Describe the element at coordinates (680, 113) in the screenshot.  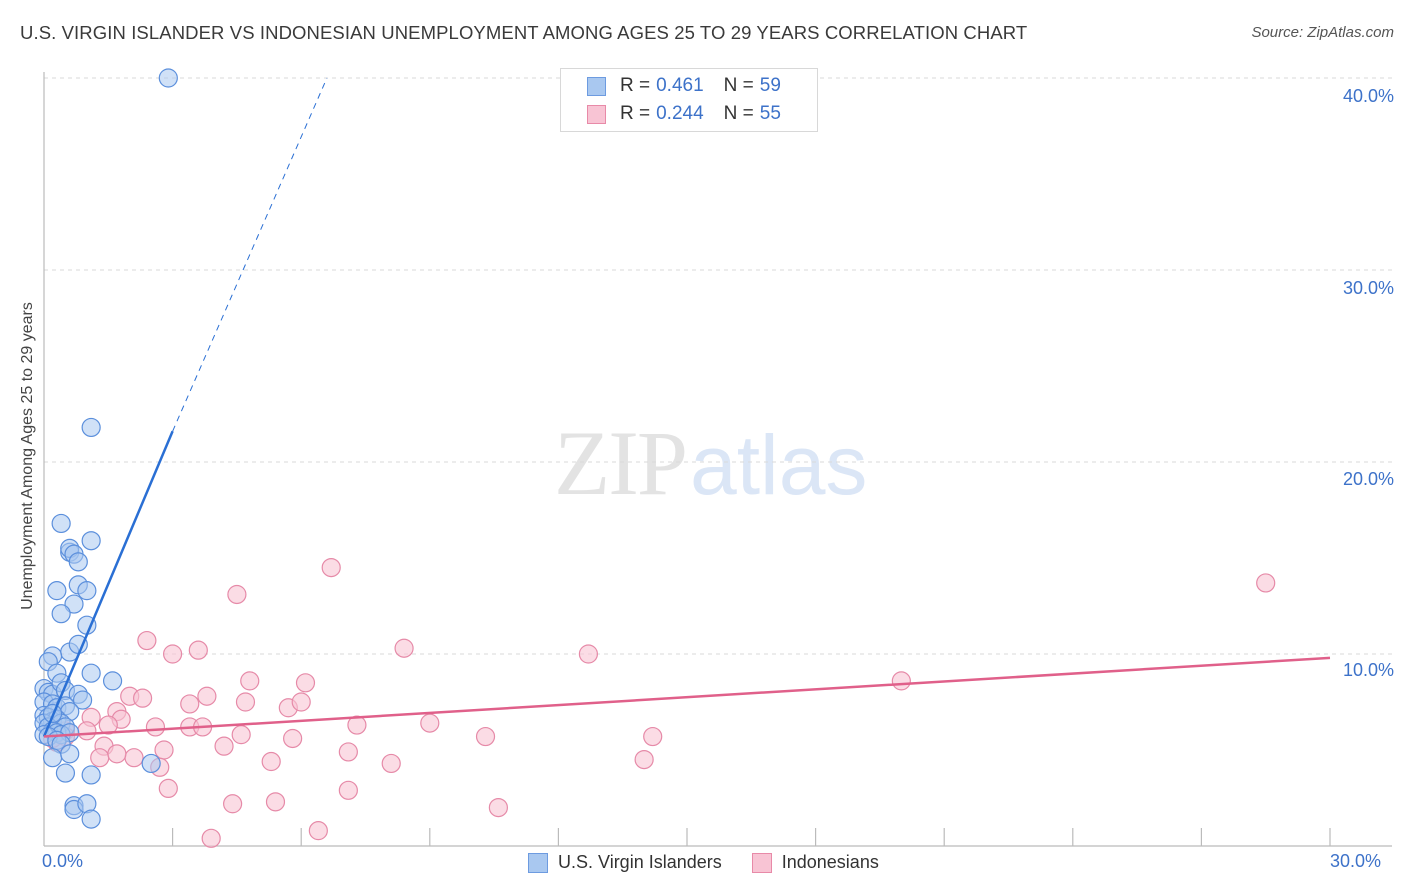
I see `r-value: 0.244` at that location.